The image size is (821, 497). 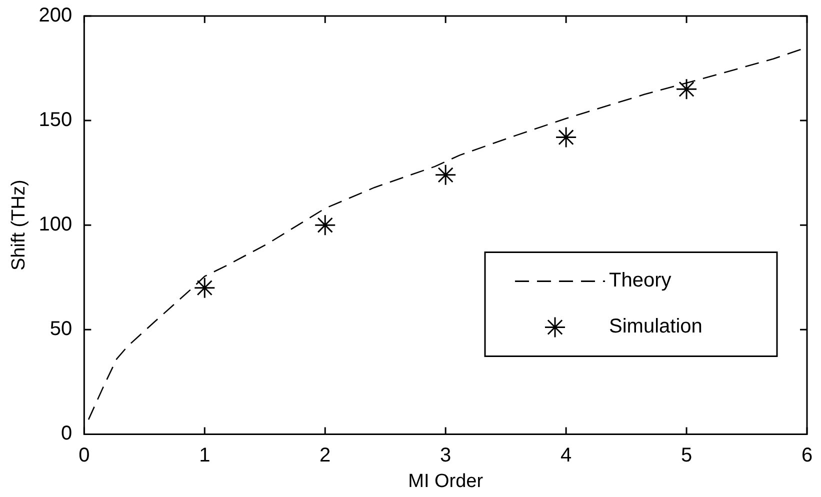 I want to click on x-tick-label: 2, so click(x=325, y=455).